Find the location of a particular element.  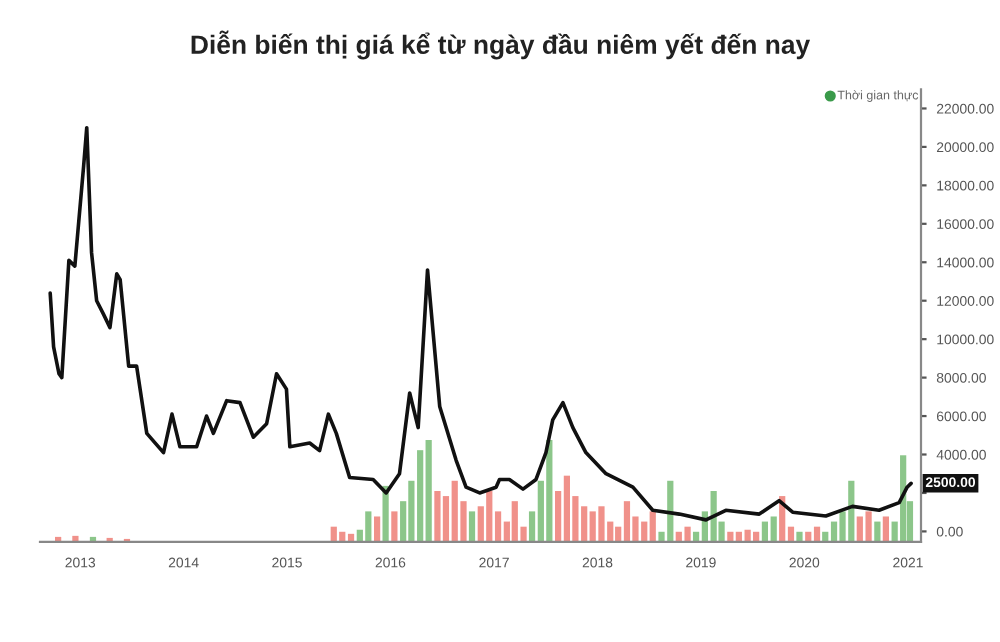

chart-title: Diễn biến thị giá kể từ ngày đầu niêm yết đến nay is located at coordinates (501, 45).